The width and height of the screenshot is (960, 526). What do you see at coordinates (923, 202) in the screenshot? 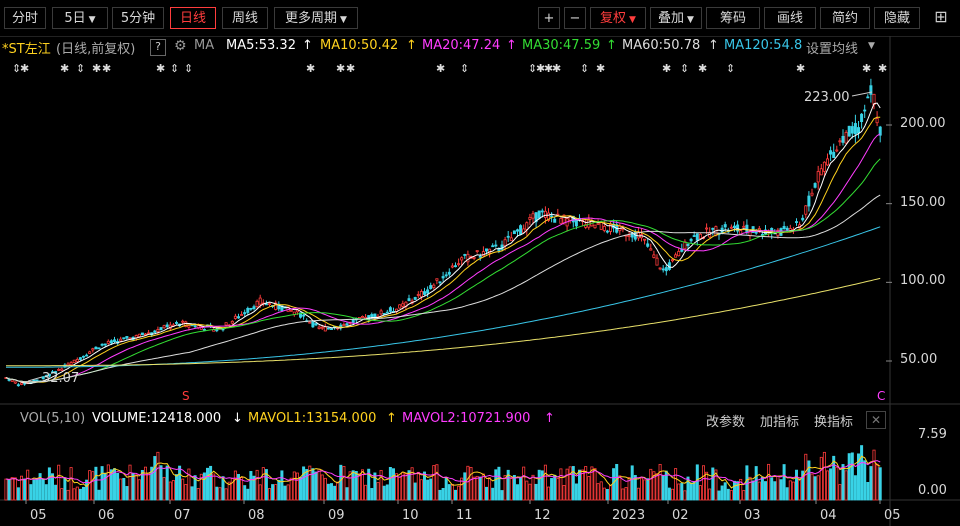
I see `price-axis-label: 150.00` at bounding box center [923, 202].